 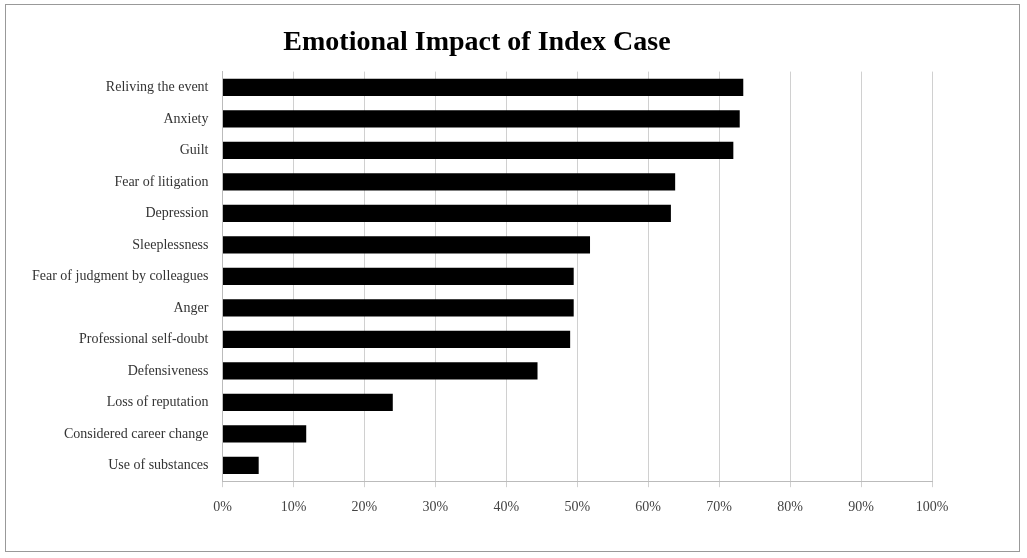 What do you see at coordinates (170, 244) in the screenshot?
I see `y-tick-label: Sleeplessness` at bounding box center [170, 244].